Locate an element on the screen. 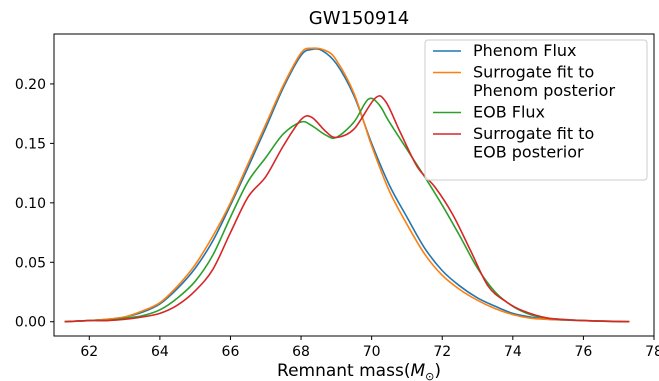  legend-label-3: EOB Flux is located at coordinates (509, 112).